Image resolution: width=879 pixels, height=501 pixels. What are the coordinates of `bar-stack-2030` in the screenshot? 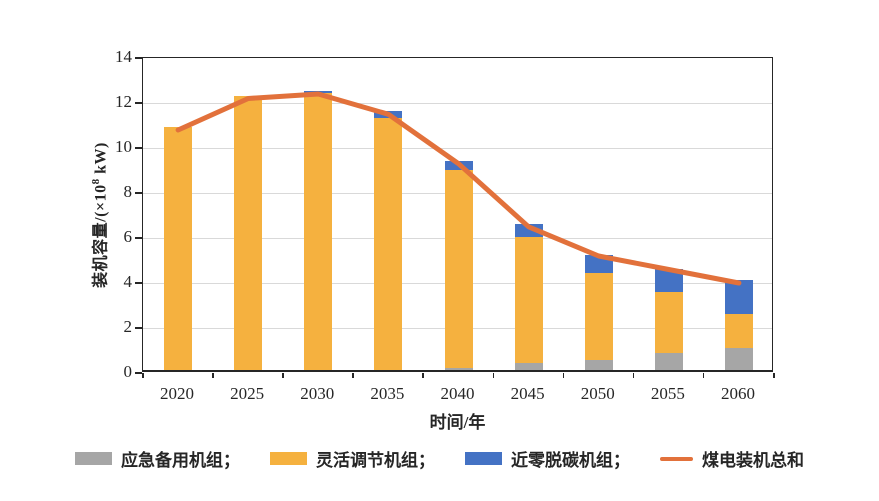 It's located at (318, 212).